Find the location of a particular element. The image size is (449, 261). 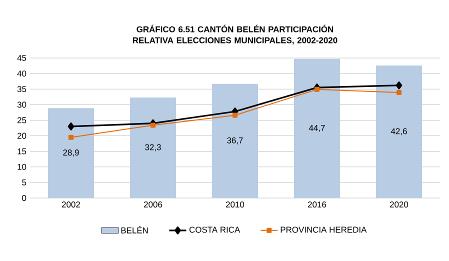

y-tick-label: 25 is located at coordinates (21, 120).